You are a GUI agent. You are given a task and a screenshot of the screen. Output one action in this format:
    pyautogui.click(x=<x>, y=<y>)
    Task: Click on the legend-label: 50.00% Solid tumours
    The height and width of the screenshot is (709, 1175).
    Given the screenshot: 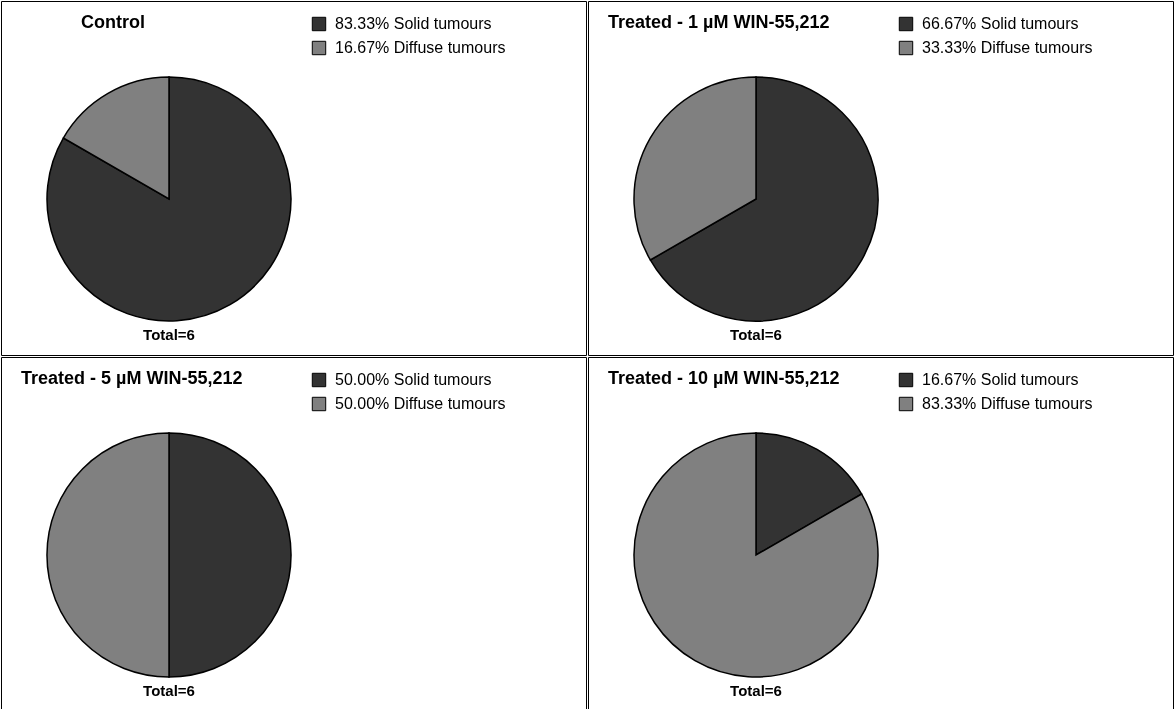 What is the action you would take?
    pyautogui.click(x=413, y=379)
    